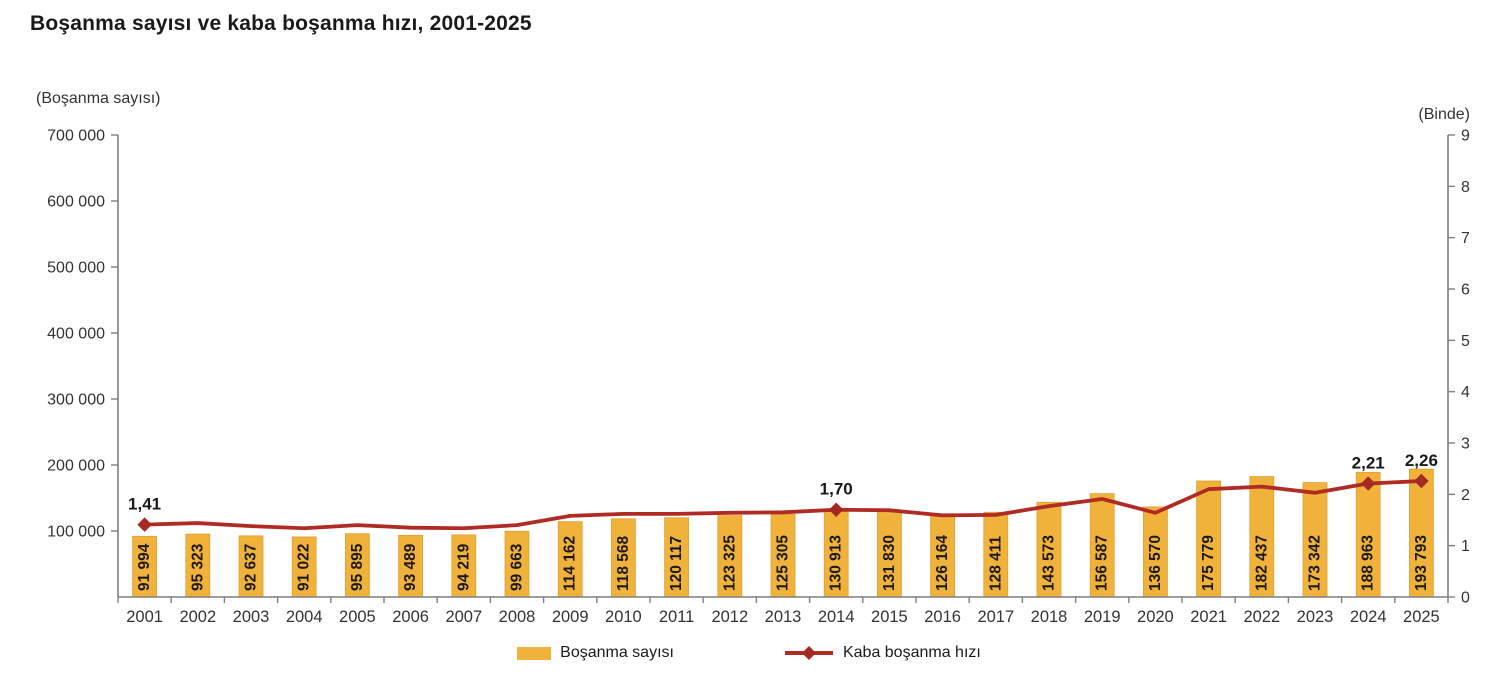 This screenshot has width=1498, height=688. I want to click on right-tick-label: 8, so click(1465, 187).